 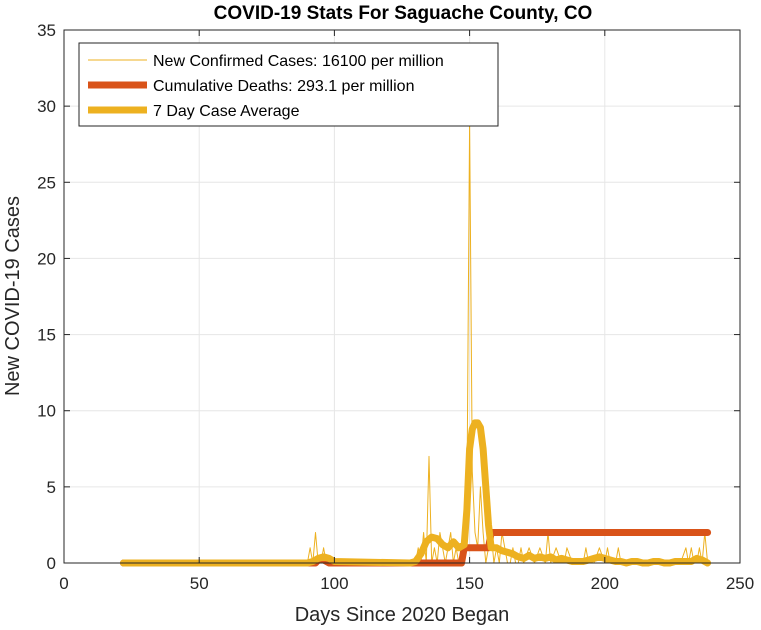 What do you see at coordinates (740, 583) in the screenshot?
I see `x-tick-label: 250` at bounding box center [740, 583].